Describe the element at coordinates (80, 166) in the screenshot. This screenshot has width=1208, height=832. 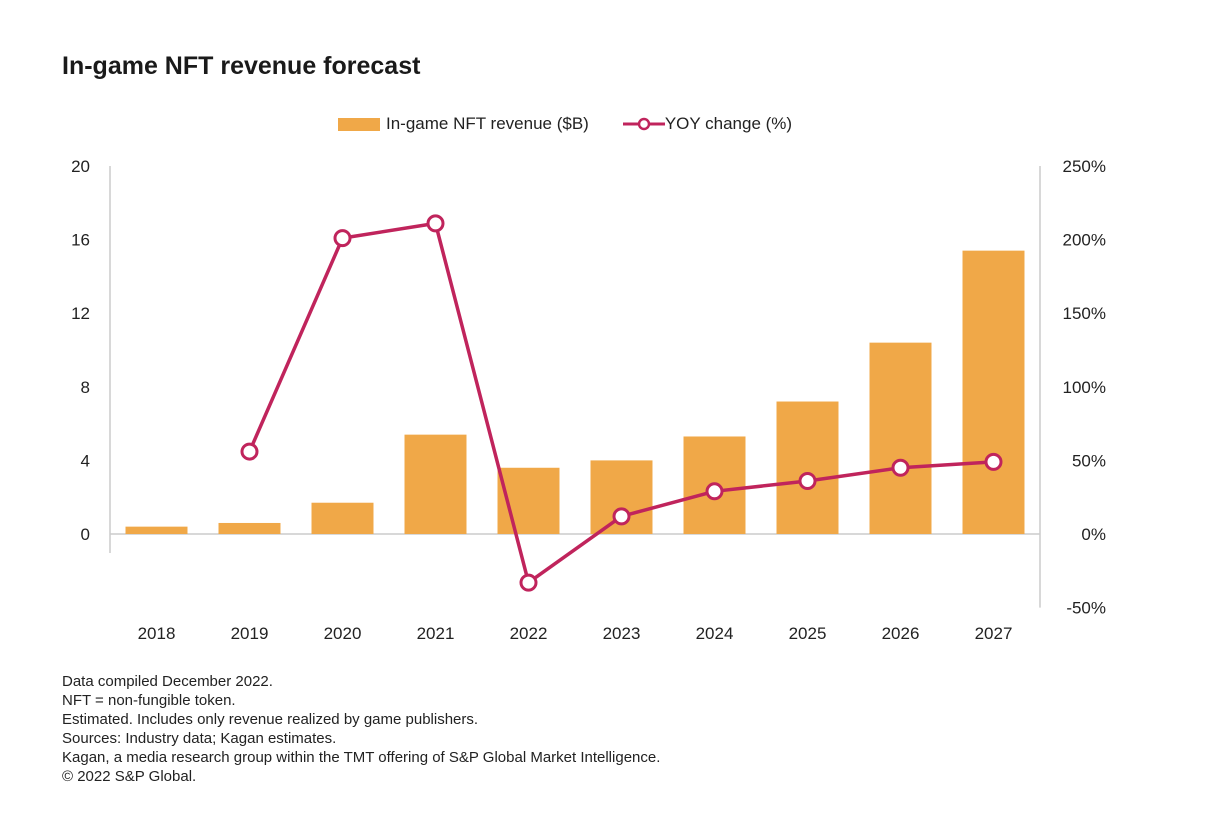
I see `left-tick-label: 20` at that location.